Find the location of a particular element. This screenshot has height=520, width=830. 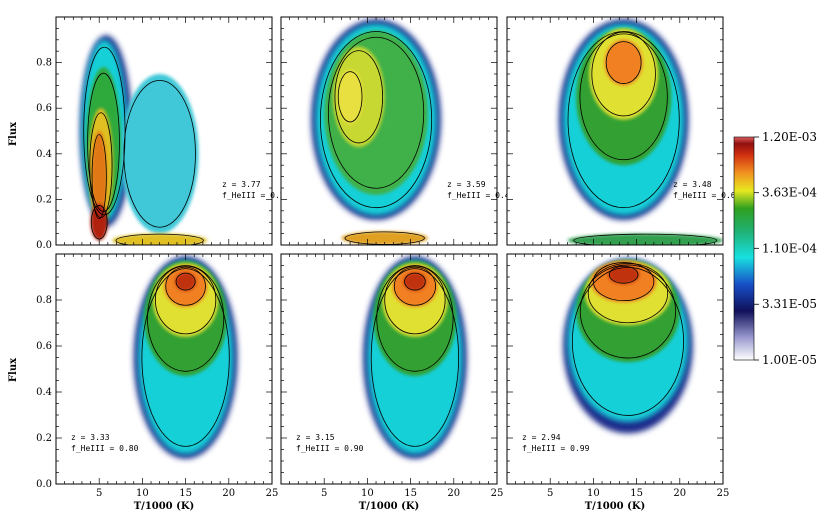

panel-redshift-label: z = 3.59 is located at coordinates (466, 184).